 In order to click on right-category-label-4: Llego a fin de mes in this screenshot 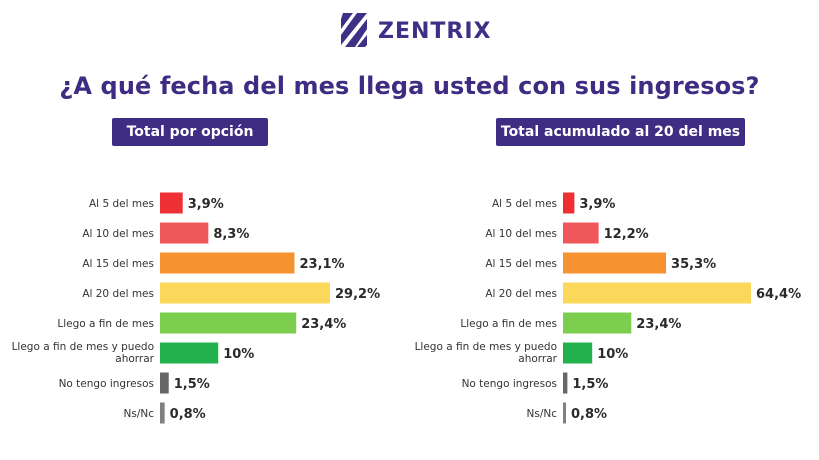, I will do `click(508, 324)`.